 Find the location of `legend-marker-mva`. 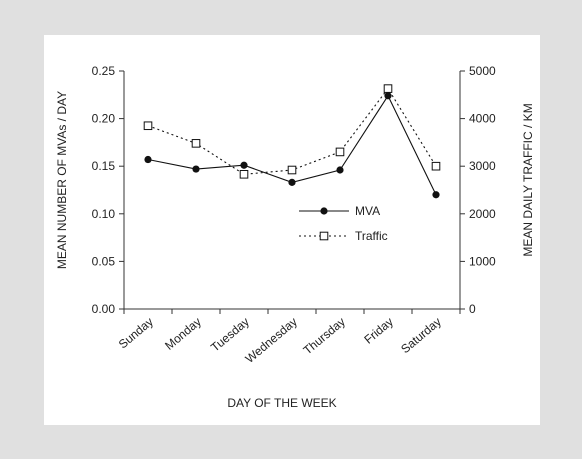

legend-marker-mva is located at coordinates (324, 211).